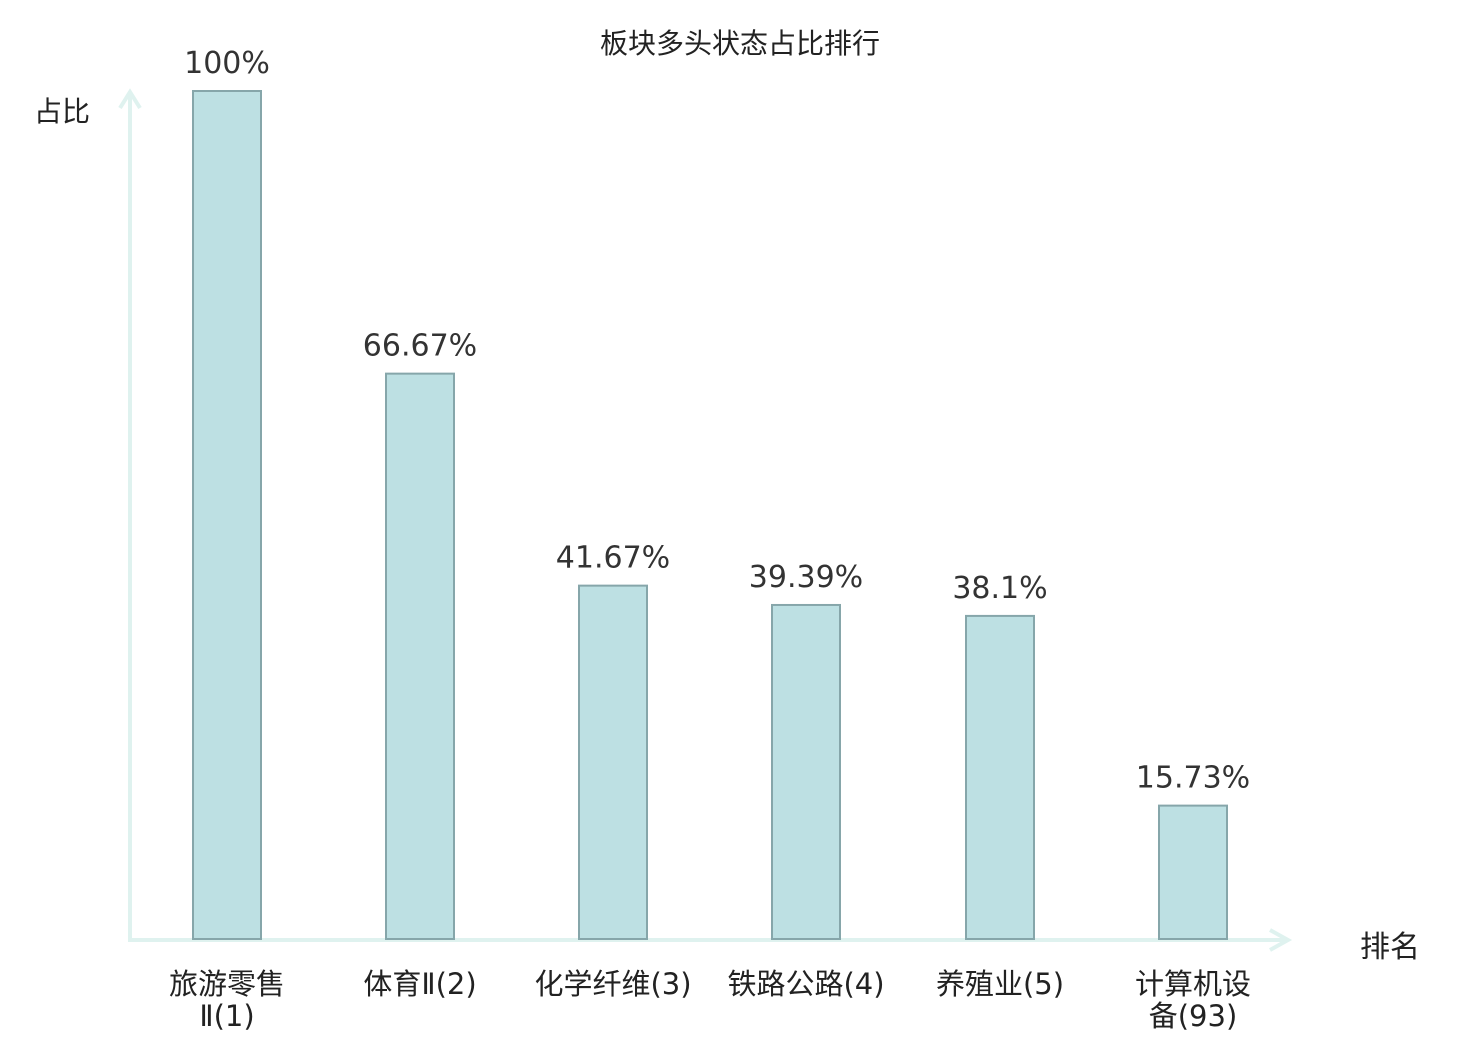 The width and height of the screenshot is (1480, 1040). I want to click on x-axis-arrow-icon, so click(1281, 940).